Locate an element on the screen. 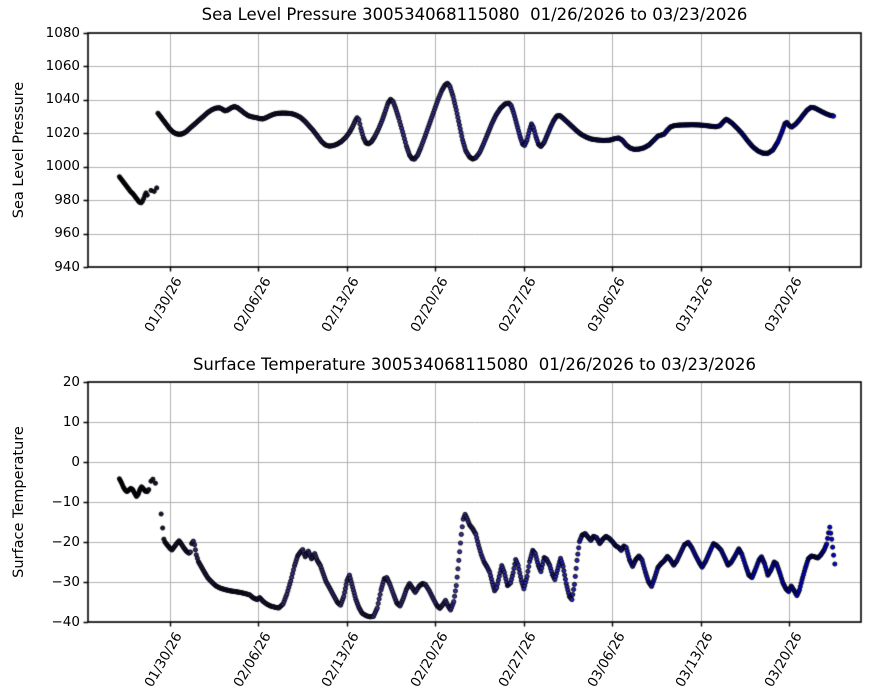 The width and height of the screenshot is (870, 700). surface-temperature-ytick-label: −30 is located at coordinates (66, 581).